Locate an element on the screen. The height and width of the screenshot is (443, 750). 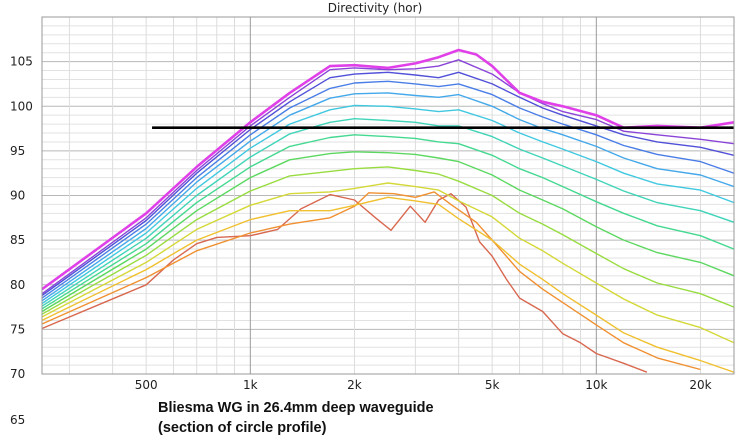
y-tick-label: 80 is located at coordinates (17, 285).